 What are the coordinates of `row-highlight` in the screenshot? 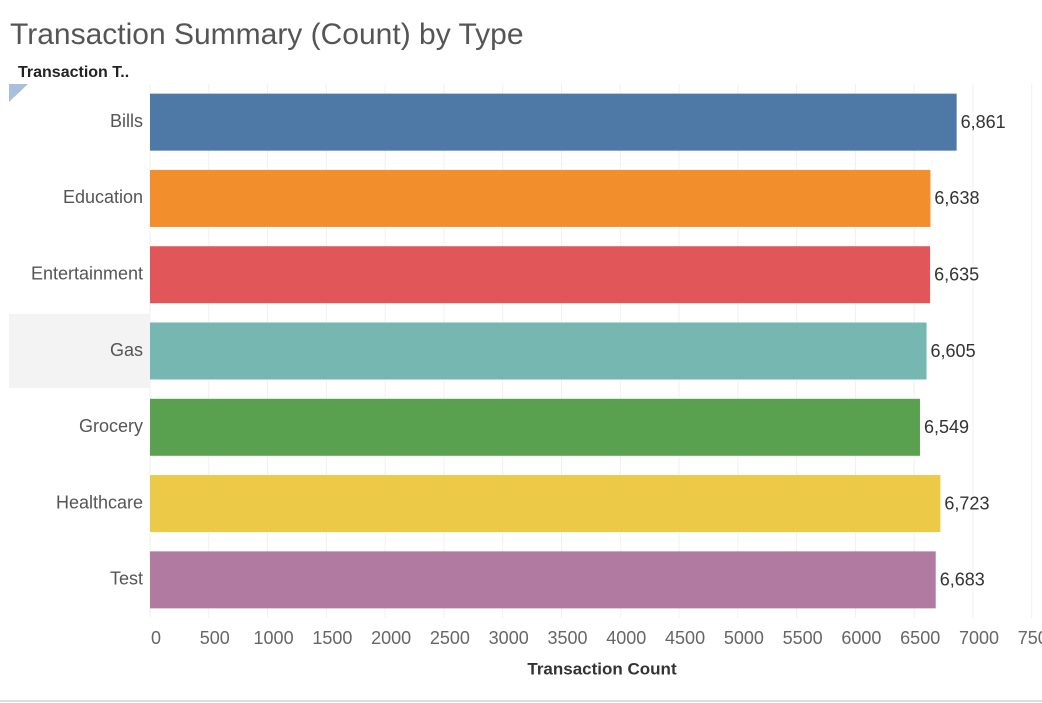 It's located at (79, 351).